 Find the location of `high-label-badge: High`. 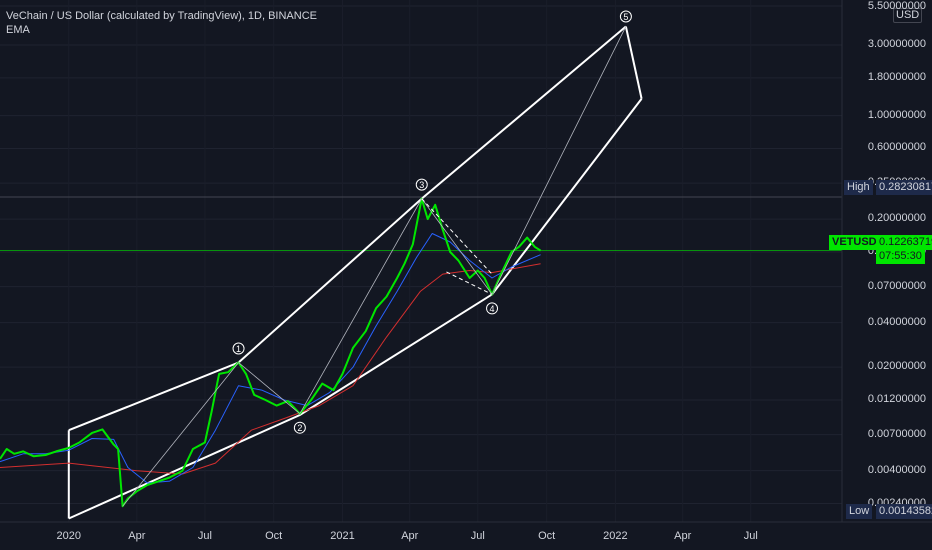

high-label-badge: High is located at coordinates (858, 187).